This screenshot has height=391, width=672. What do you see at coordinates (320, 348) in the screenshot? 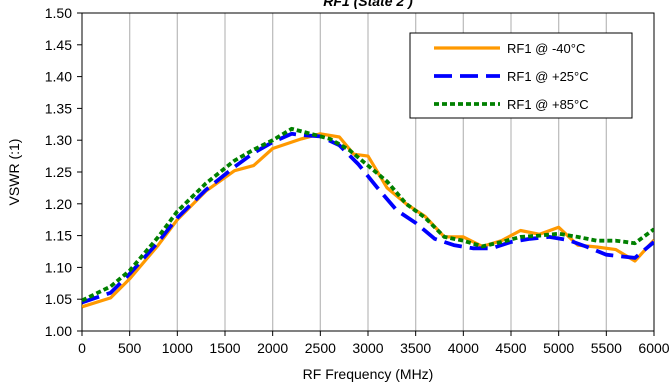
I see `x-tick-label: 2500` at bounding box center [320, 348].